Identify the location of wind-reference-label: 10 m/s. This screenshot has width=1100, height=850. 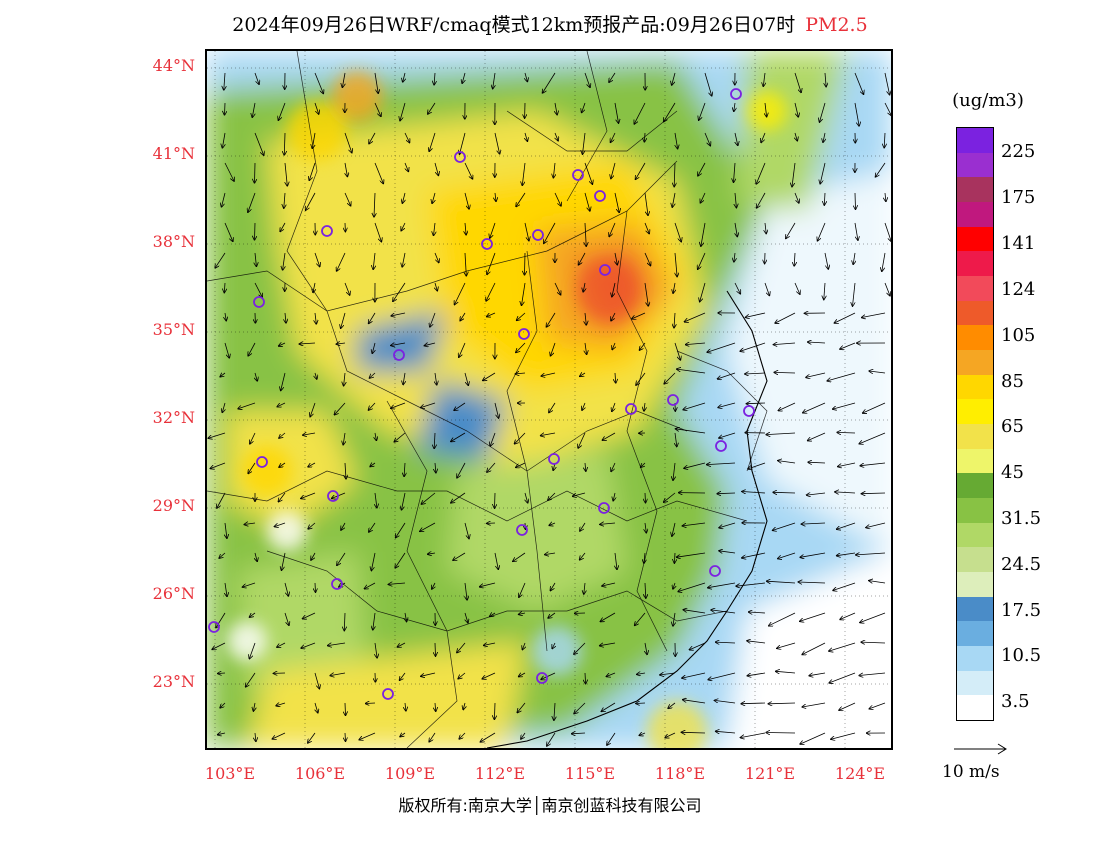
(971, 772).